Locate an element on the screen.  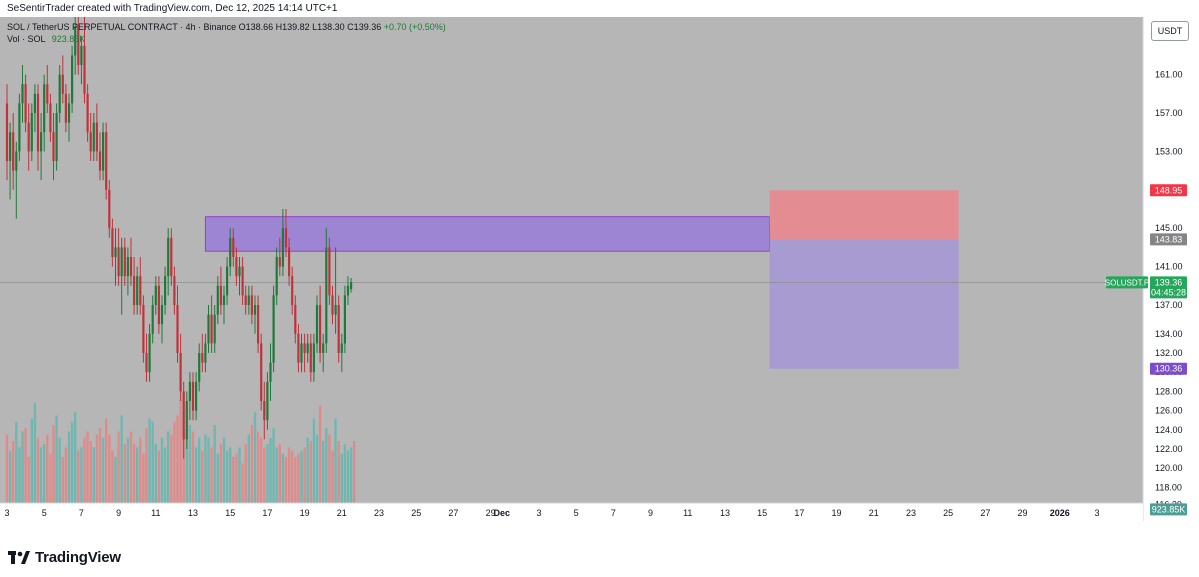
target-price-badge-label: 130.36 is located at coordinates (1169, 369).